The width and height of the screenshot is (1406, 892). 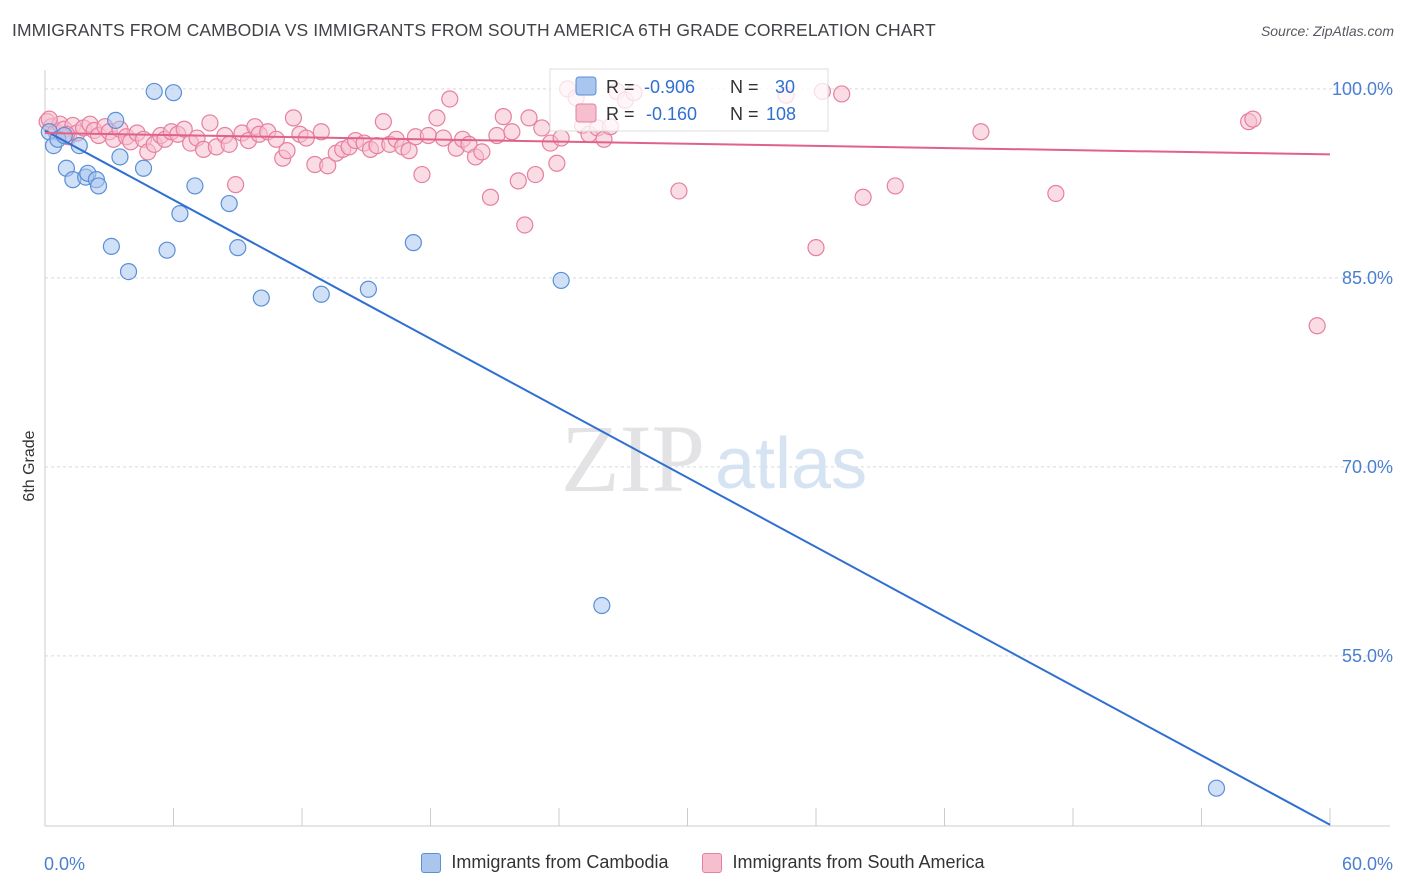 What do you see at coordinates (586, 86) in the screenshot?
I see `legend-swatch-cambodia` at bounding box center [586, 86].